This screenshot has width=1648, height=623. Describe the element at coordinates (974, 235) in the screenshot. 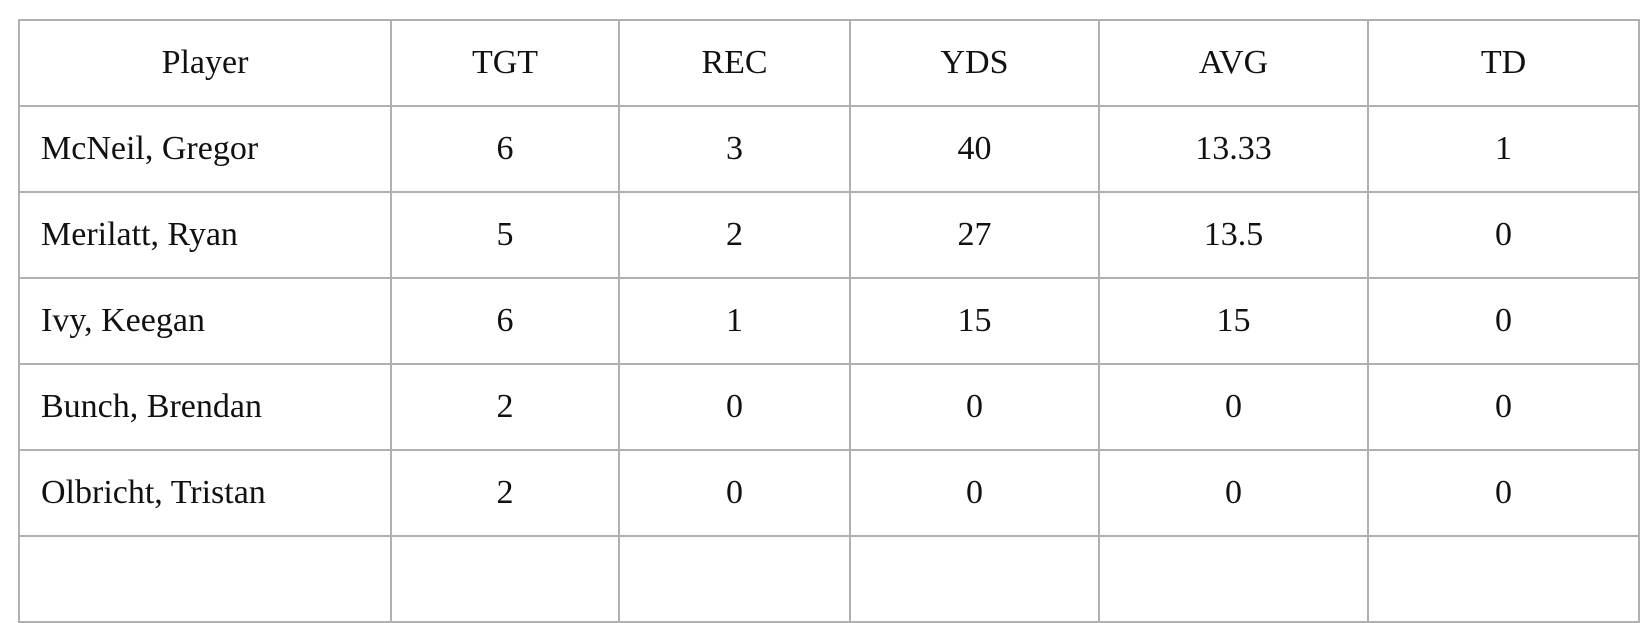

I see `stat-cell: 27` at that location.